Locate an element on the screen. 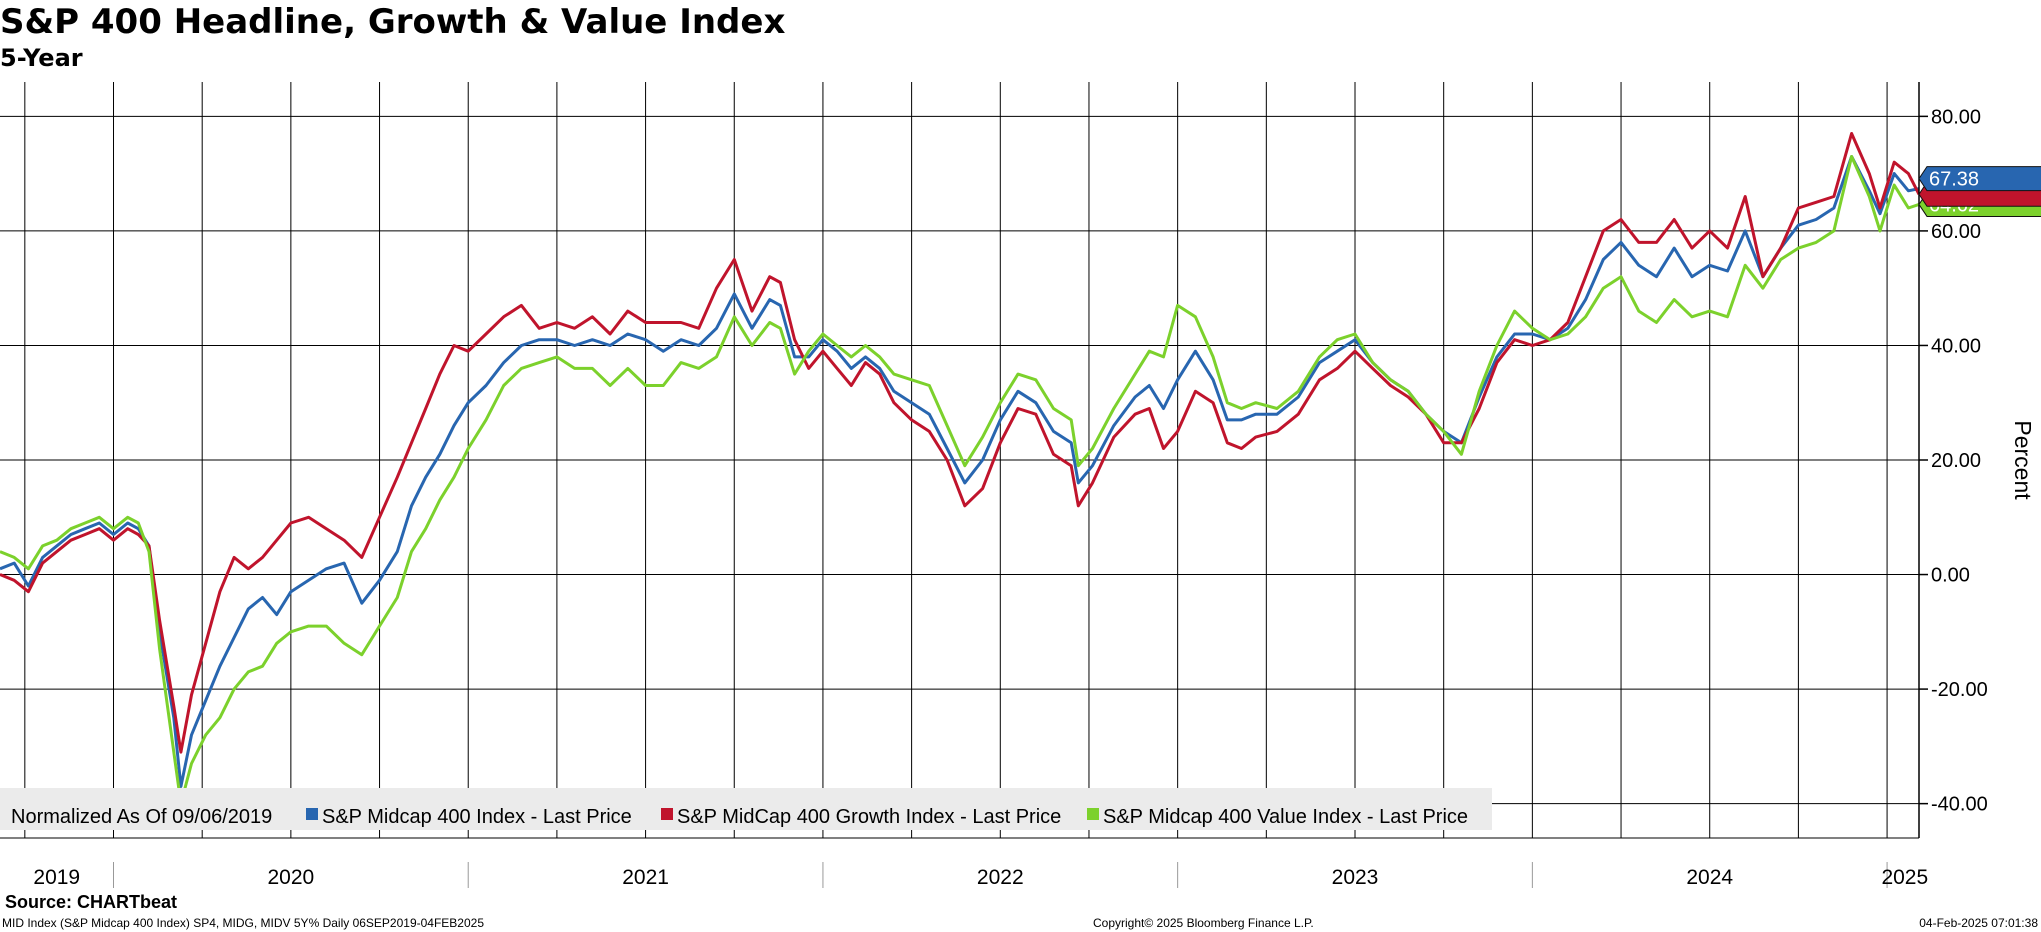 The width and height of the screenshot is (2041, 932). y-tick-label: -20.00 is located at coordinates (1959, 690).